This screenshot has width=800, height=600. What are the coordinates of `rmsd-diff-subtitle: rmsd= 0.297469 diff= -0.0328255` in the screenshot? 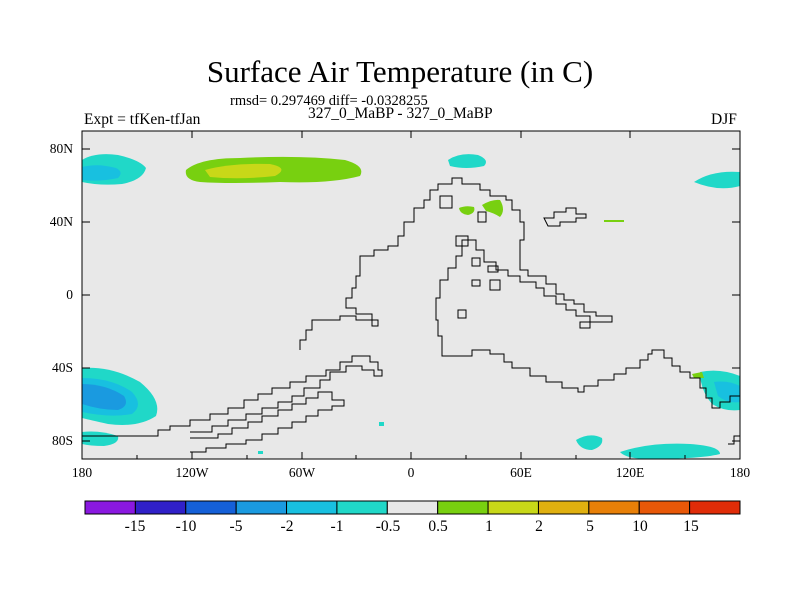 It's located at (329, 101).